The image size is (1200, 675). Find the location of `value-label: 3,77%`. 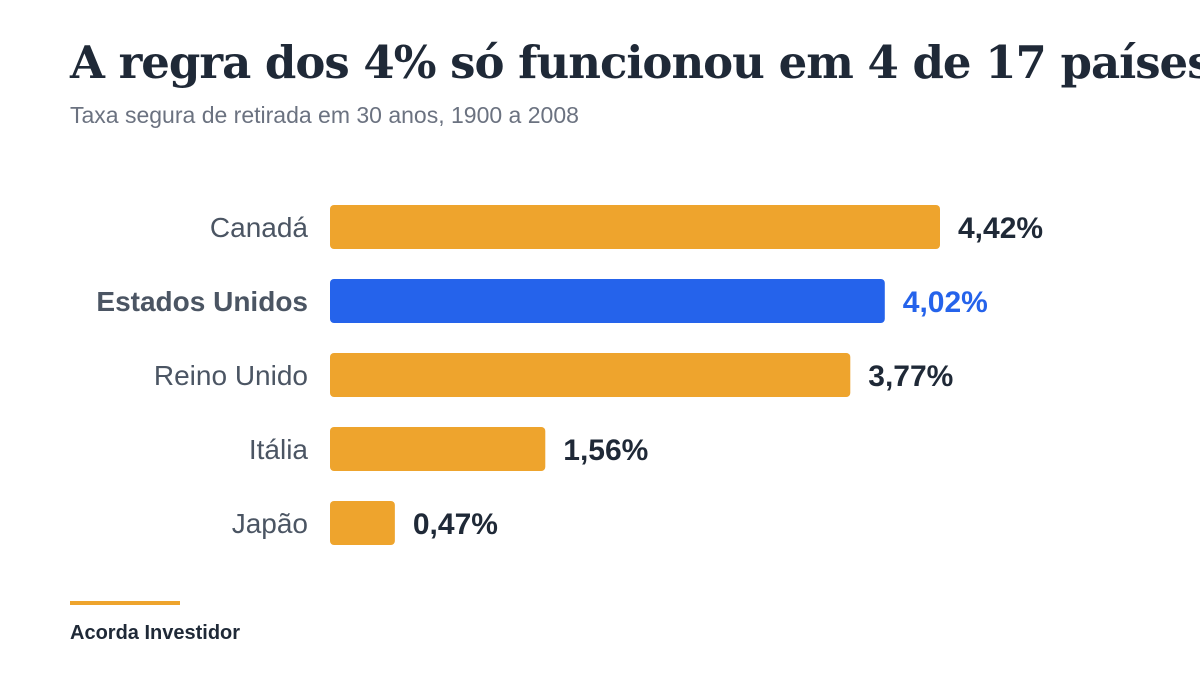

value-label: 3,77% is located at coordinates (910, 376).